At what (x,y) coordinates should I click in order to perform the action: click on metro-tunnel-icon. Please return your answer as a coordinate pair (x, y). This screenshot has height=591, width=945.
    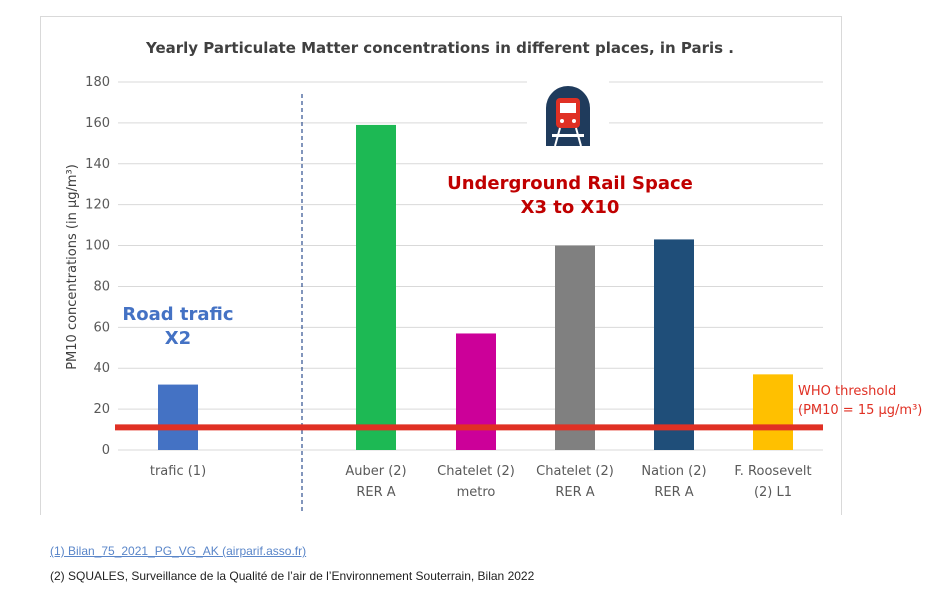
    Looking at the image, I should click on (568, 115).